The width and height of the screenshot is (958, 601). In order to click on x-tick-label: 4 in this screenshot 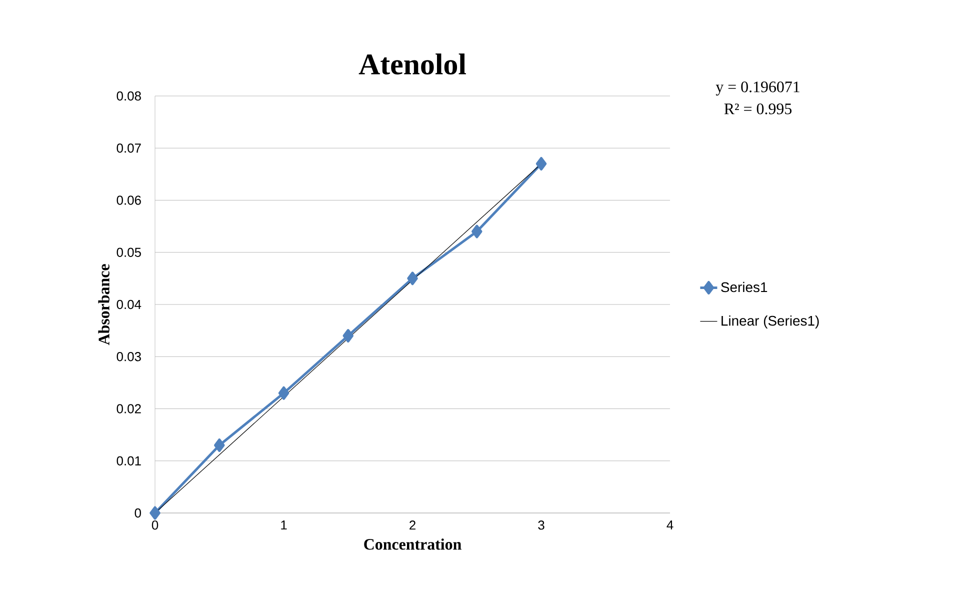, I will do `click(670, 525)`.